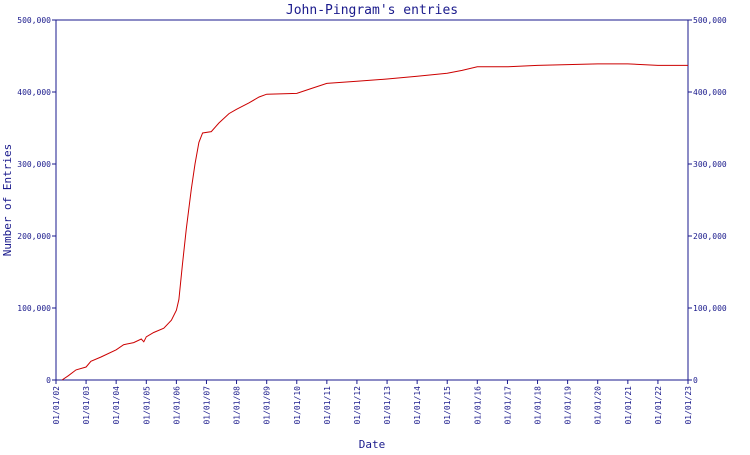  I want to click on x-tick-label: 01/01/04, so click(116, 405).